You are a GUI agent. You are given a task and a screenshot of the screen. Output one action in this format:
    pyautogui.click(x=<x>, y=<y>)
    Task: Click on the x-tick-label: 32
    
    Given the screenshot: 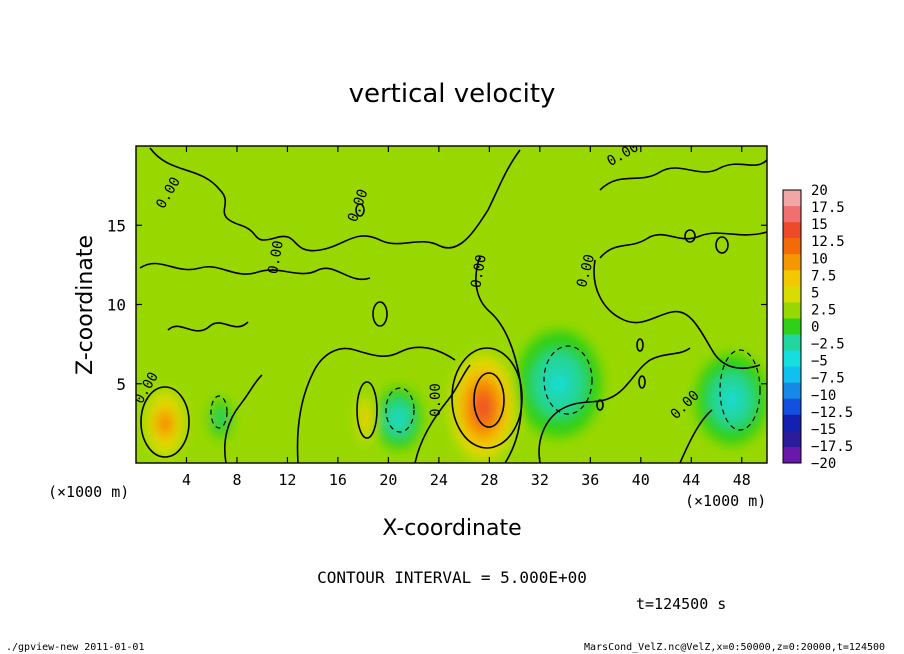 What is the action you would take?
    pyautogui.click(x=540, y=480)
    